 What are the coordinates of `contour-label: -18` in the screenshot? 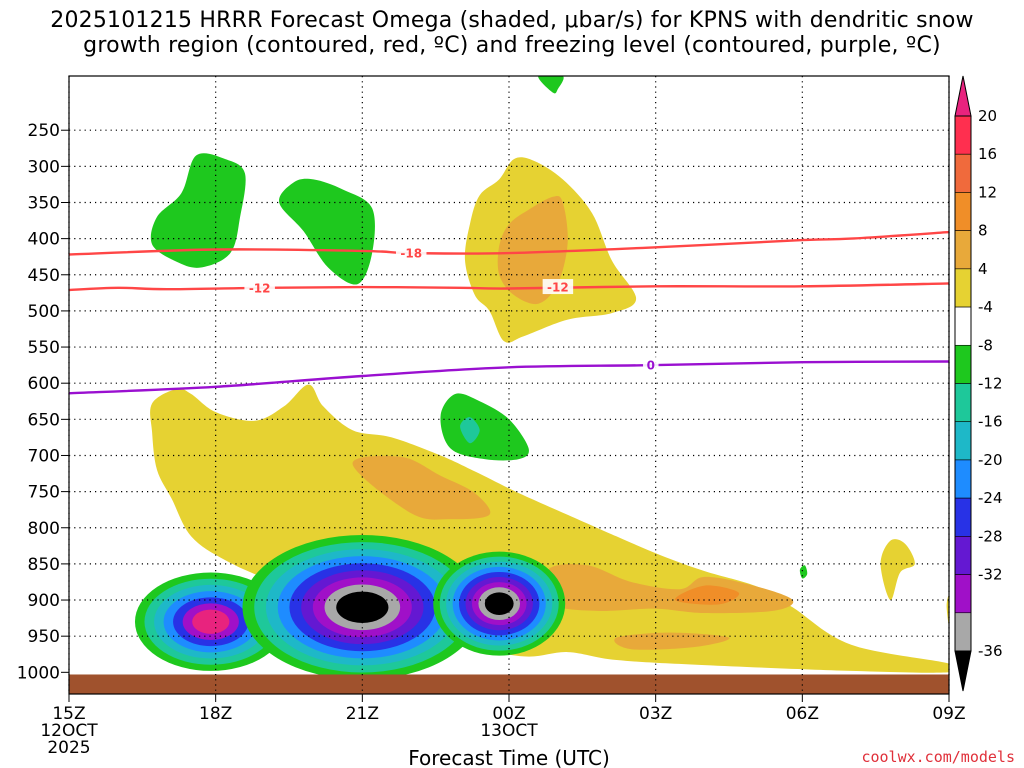 It's located at (411, 254).